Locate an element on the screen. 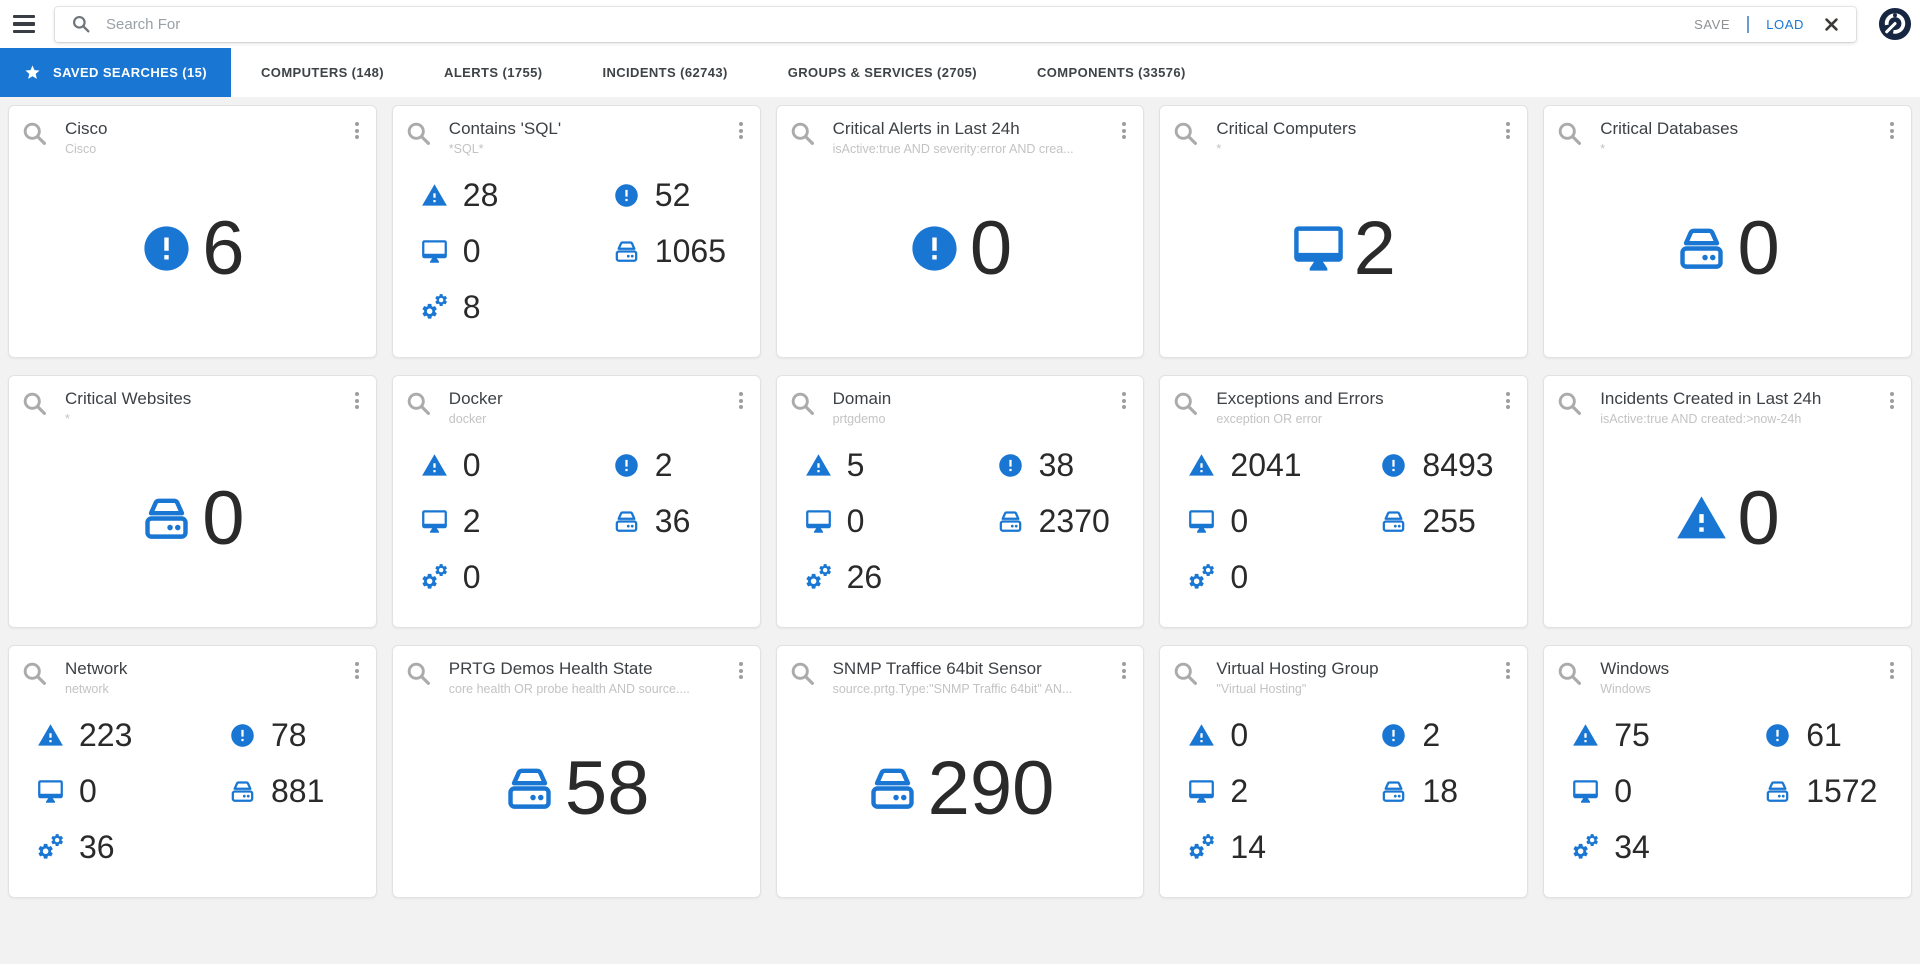 Image resolution: width=1920 pixels, height=964 pixels. stat-value: 8 is located at coordinates (471, 307).